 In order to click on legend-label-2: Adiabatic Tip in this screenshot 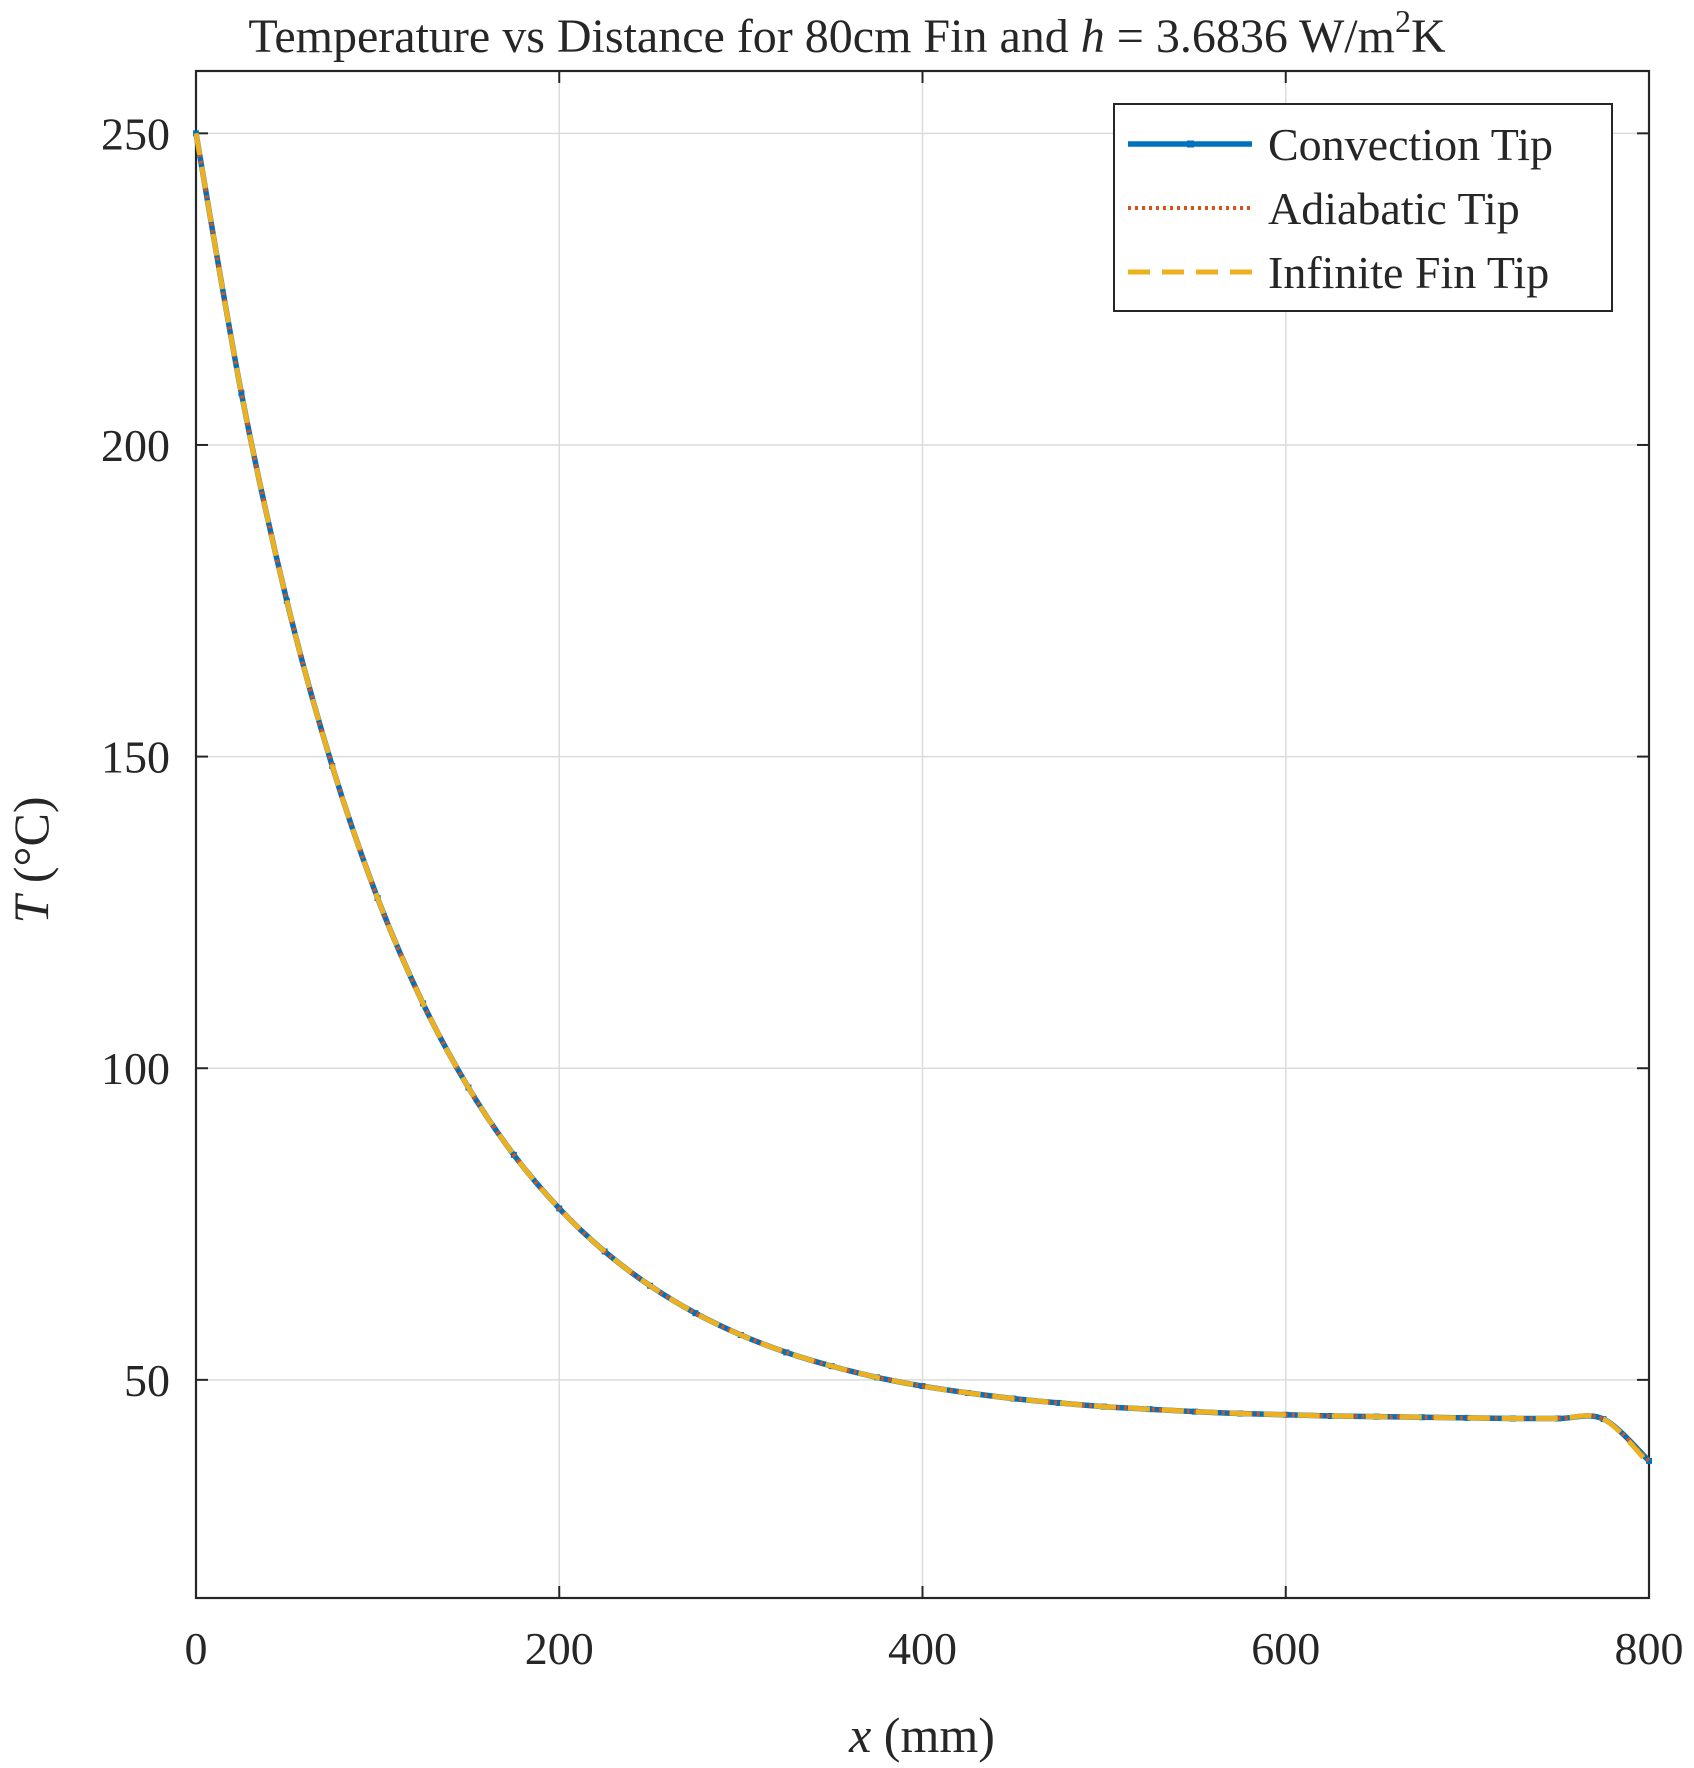, I will do `click(1394, 208)`.